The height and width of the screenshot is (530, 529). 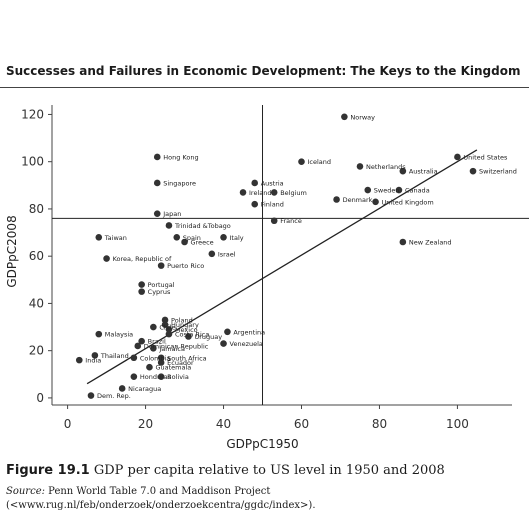 I want to click on point-label: Chile, so click(x=167, y=328).